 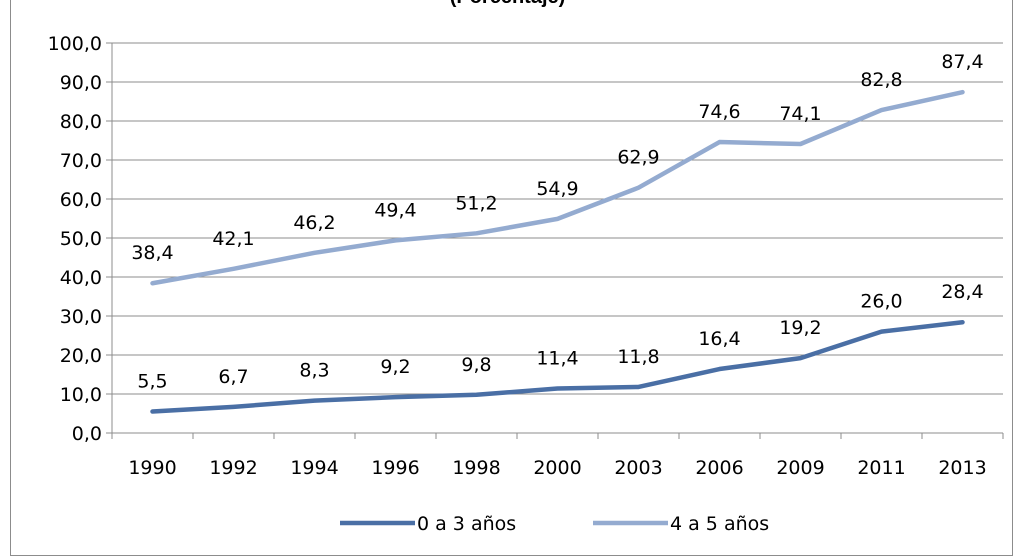 I want to click on data-label: 74,1, so click(x=800, y=114).